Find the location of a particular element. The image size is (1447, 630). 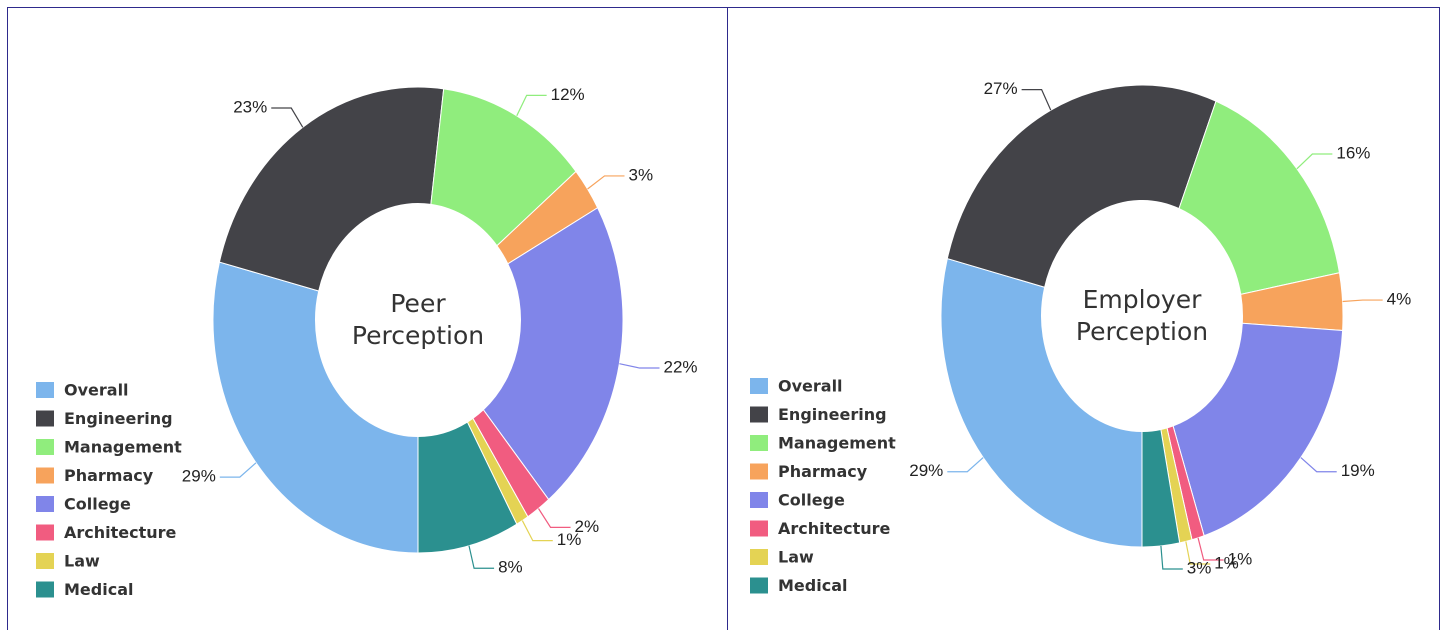

center-title: Employer Perception is located at coordinates (1142, 315).